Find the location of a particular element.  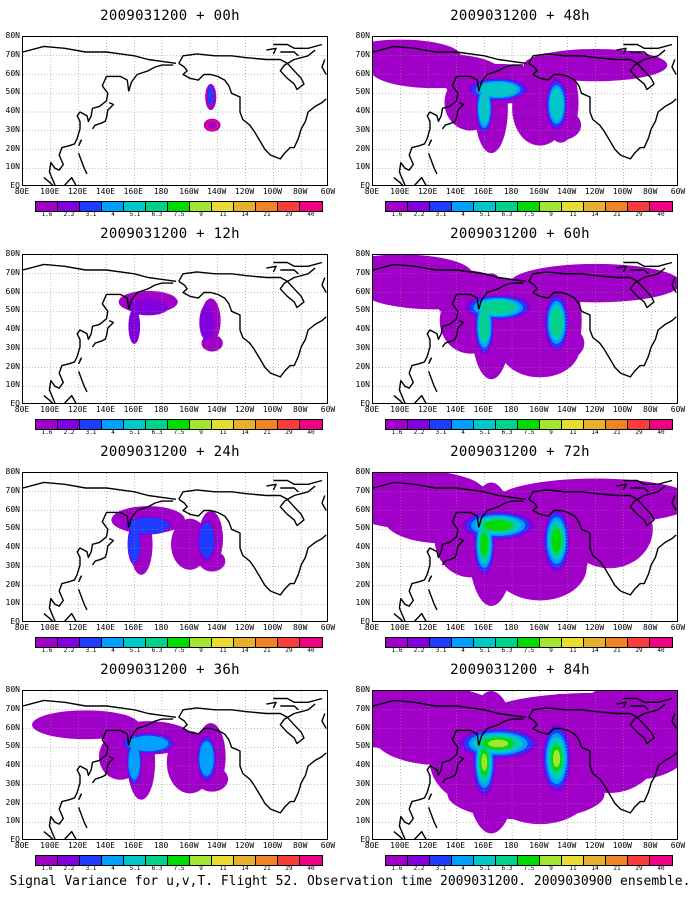

variance-map is located at coordinates (525, 111).